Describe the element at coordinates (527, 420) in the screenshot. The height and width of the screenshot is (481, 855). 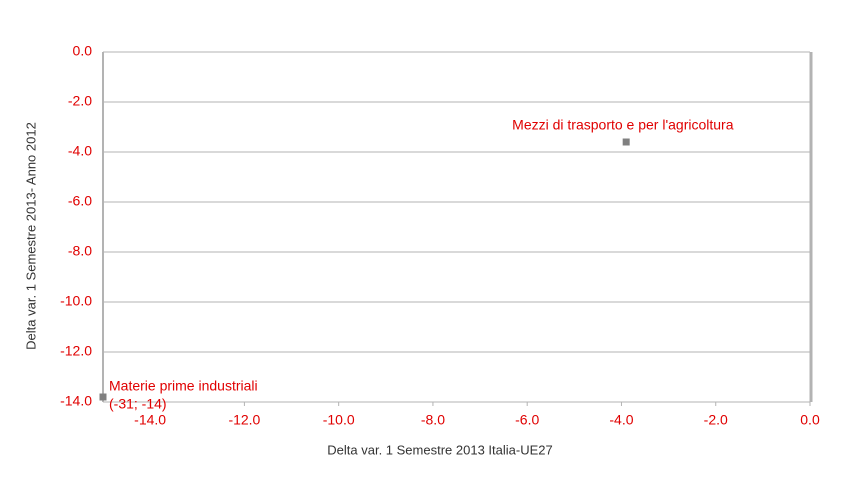
I see `x-tick-label: -6.0` at that location.